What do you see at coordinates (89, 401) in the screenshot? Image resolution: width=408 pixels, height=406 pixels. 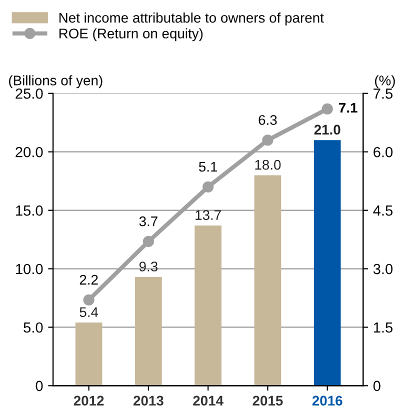 I see `x-tick-label: 2012` at bounding box center [89, 401].